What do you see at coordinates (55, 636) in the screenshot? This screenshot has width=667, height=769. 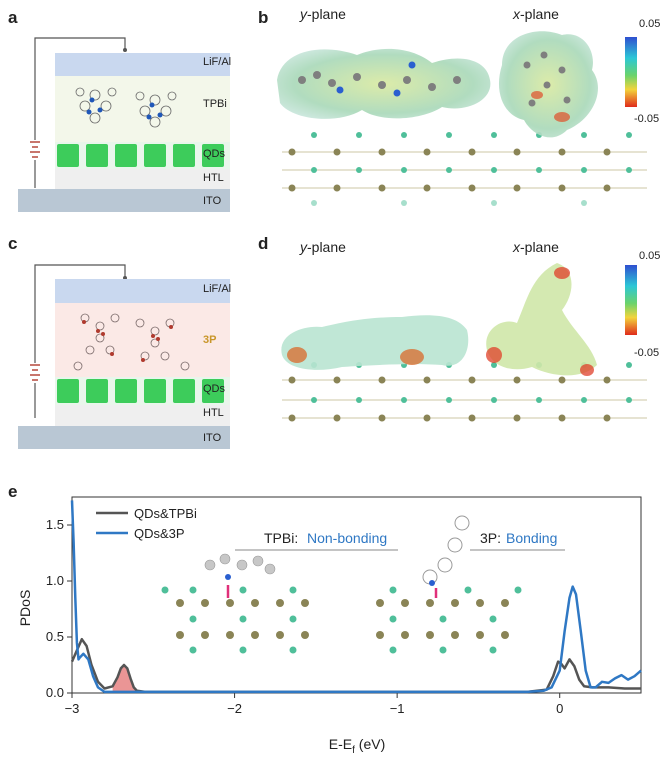 I see `y-tick-label: 0.5` at bounding box center [55, 636].